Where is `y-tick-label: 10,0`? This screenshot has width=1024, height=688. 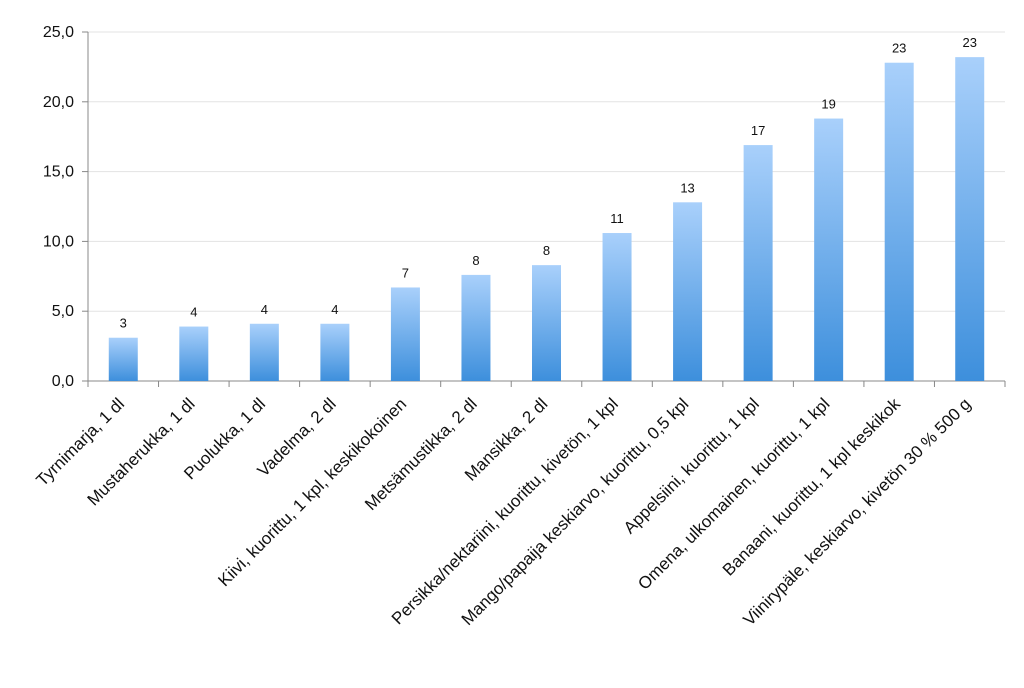
y-tick-label: 10,0 is located at coordinates (58, 241).